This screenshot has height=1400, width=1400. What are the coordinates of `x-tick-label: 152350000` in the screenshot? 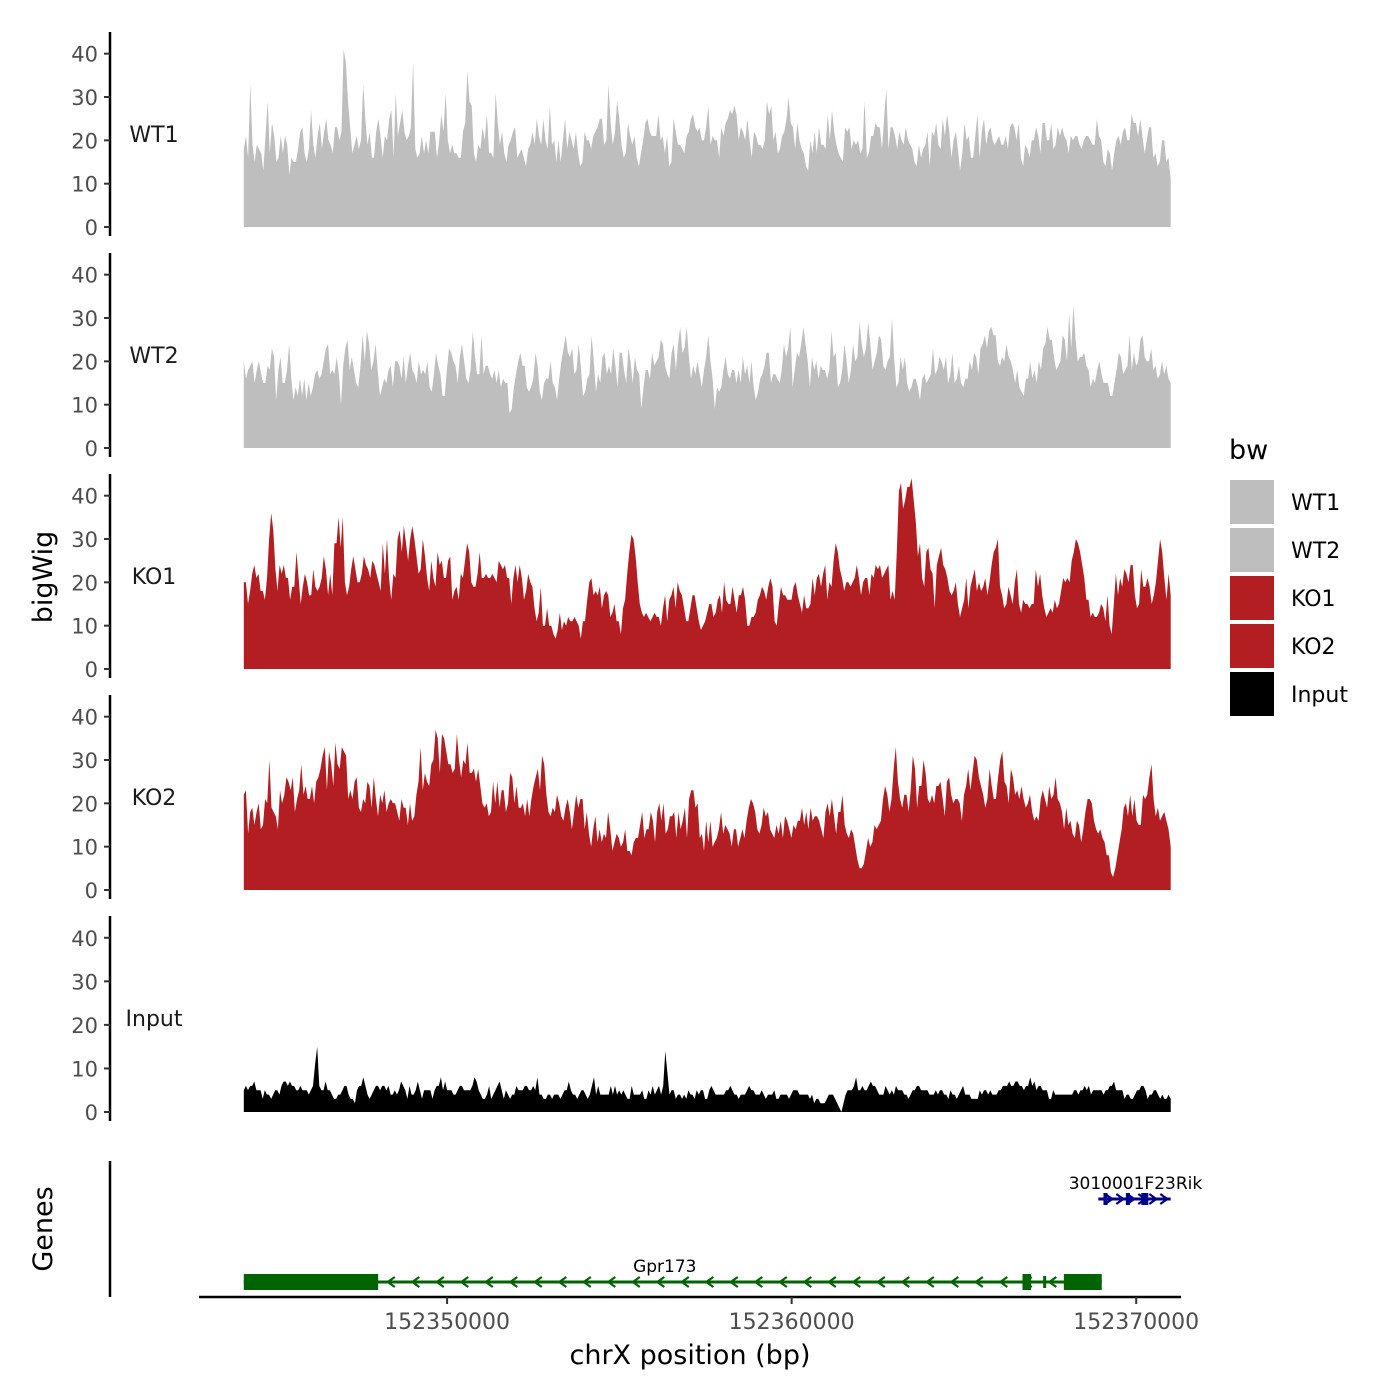 It's located at (447, 1322).